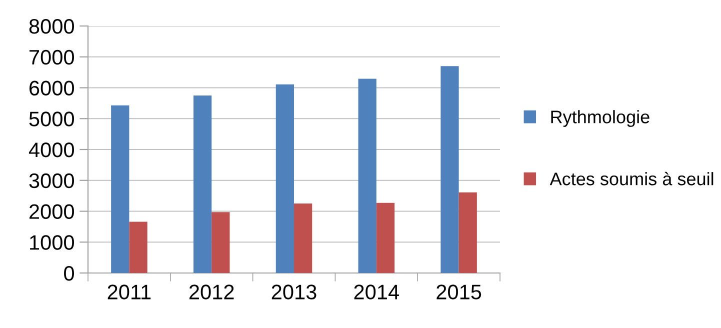  What do you see at coordinates (459, 292) in the screenshot?
I see `x-tick-label: 2015` at bounding box center [459, 292].